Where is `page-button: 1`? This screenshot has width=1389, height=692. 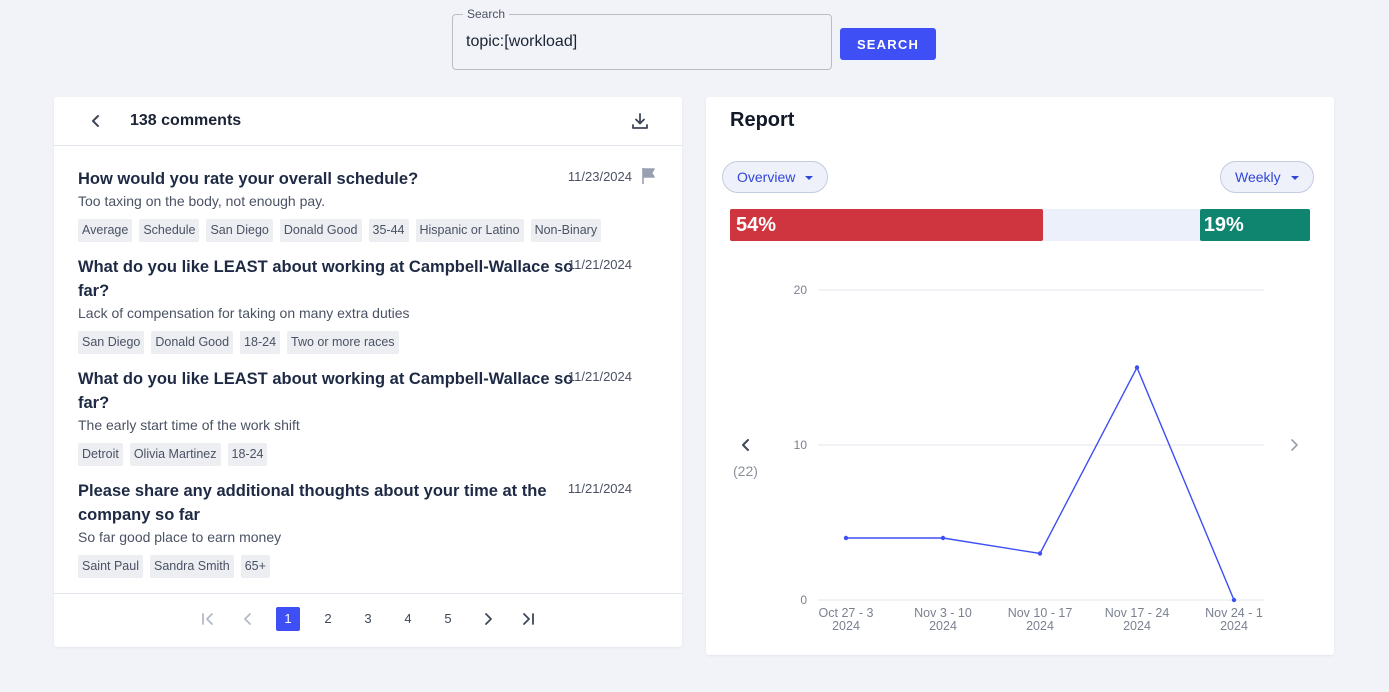 page-button: 1 is located at coordinates (288, 619).